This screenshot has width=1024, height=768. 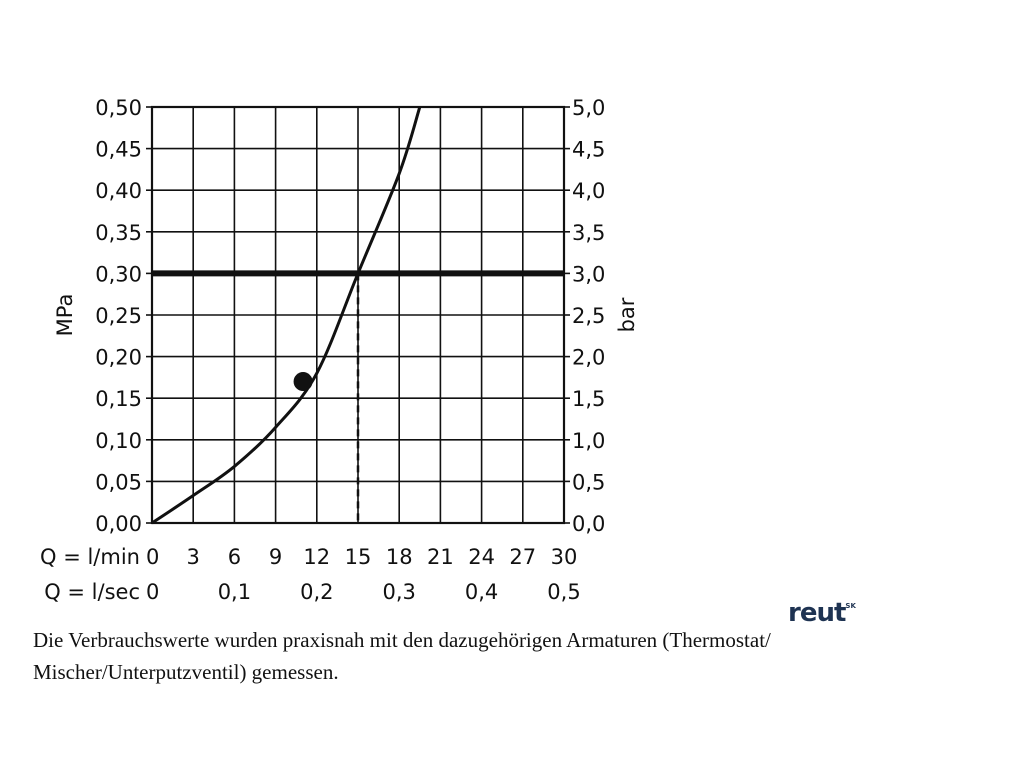 I want to click on x-lmin-tick-label: 24, so click(x=481, y=557).